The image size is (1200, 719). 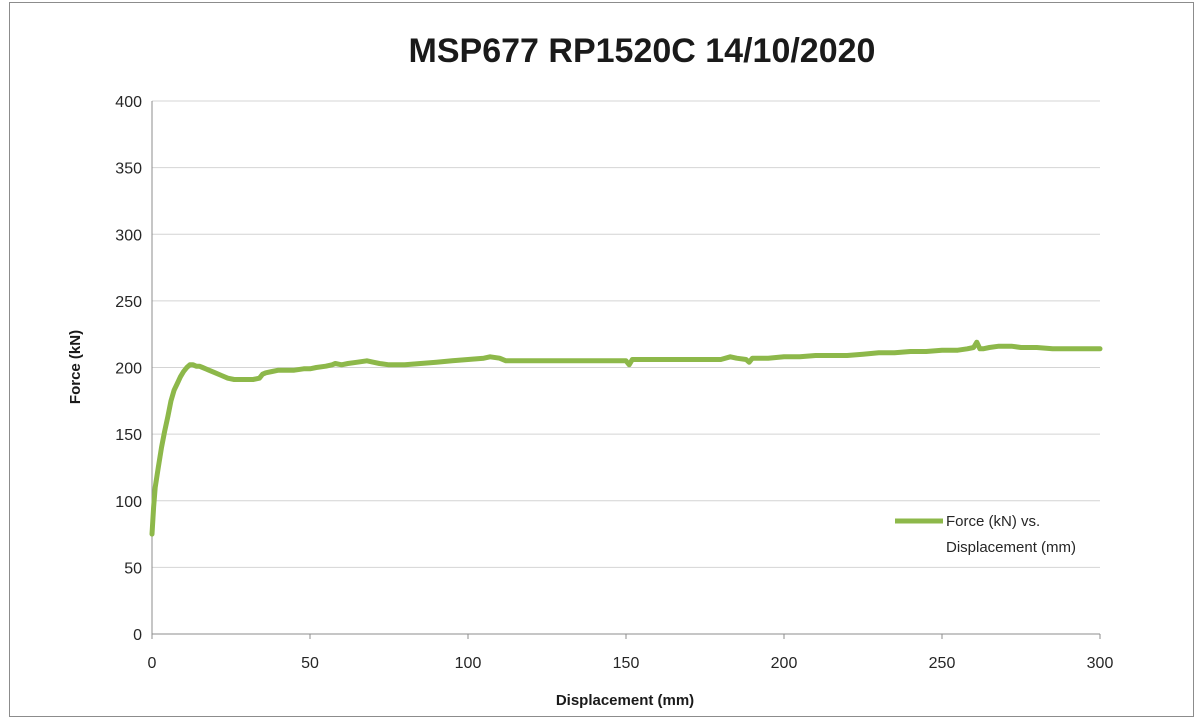 I want to click on y-tick-label: 300, so click(x=128, y=235).